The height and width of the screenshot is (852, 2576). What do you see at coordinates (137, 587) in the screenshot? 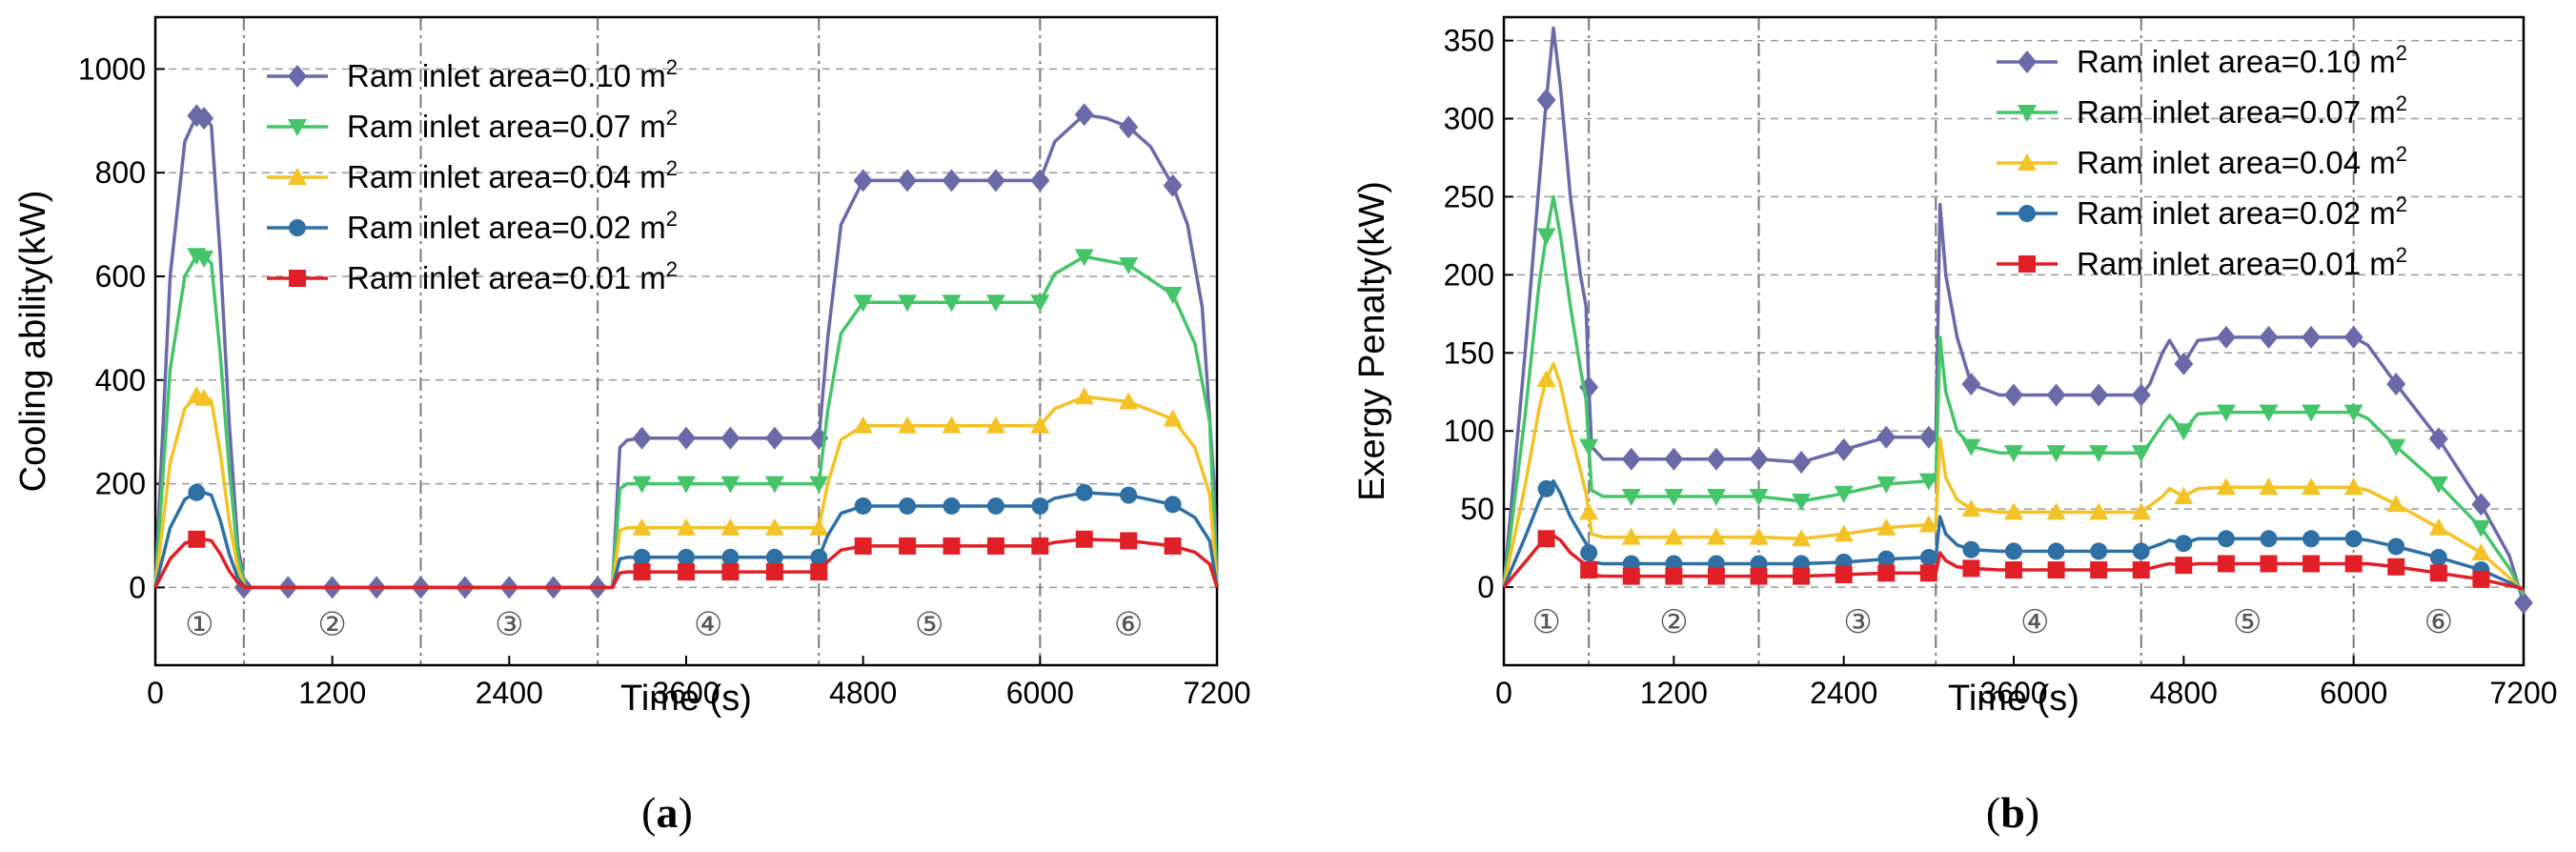
I see `y-tick-label: 0` at bounding box center [137, 587].